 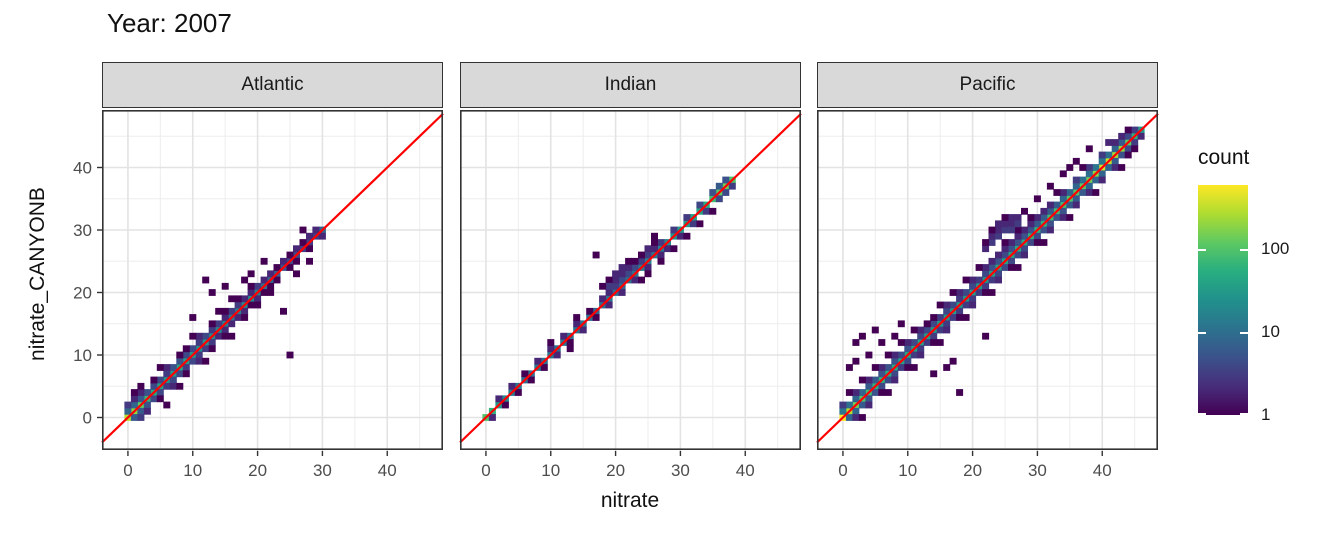 I want to click on x-tick-label: 40, so click(x=387, y=470).